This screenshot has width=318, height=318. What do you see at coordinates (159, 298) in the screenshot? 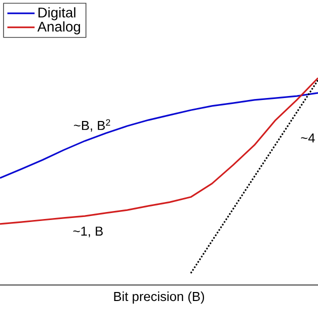
I see `x-axis-title: Bit precision (B)` at bounding box center [159, 298].